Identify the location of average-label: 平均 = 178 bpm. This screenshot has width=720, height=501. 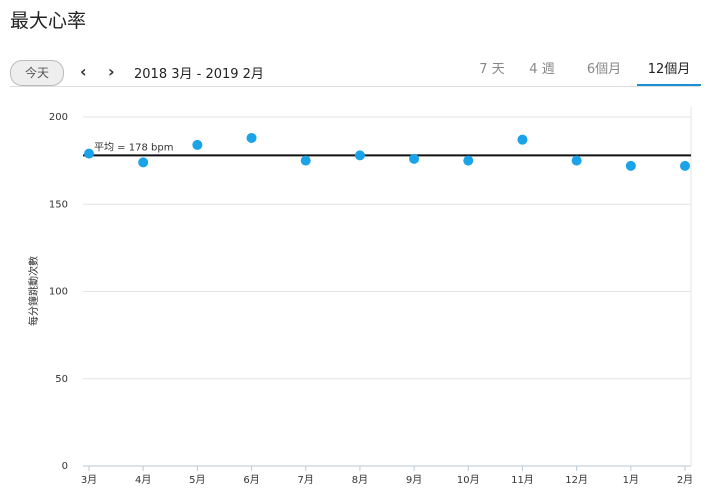
(133, 147).